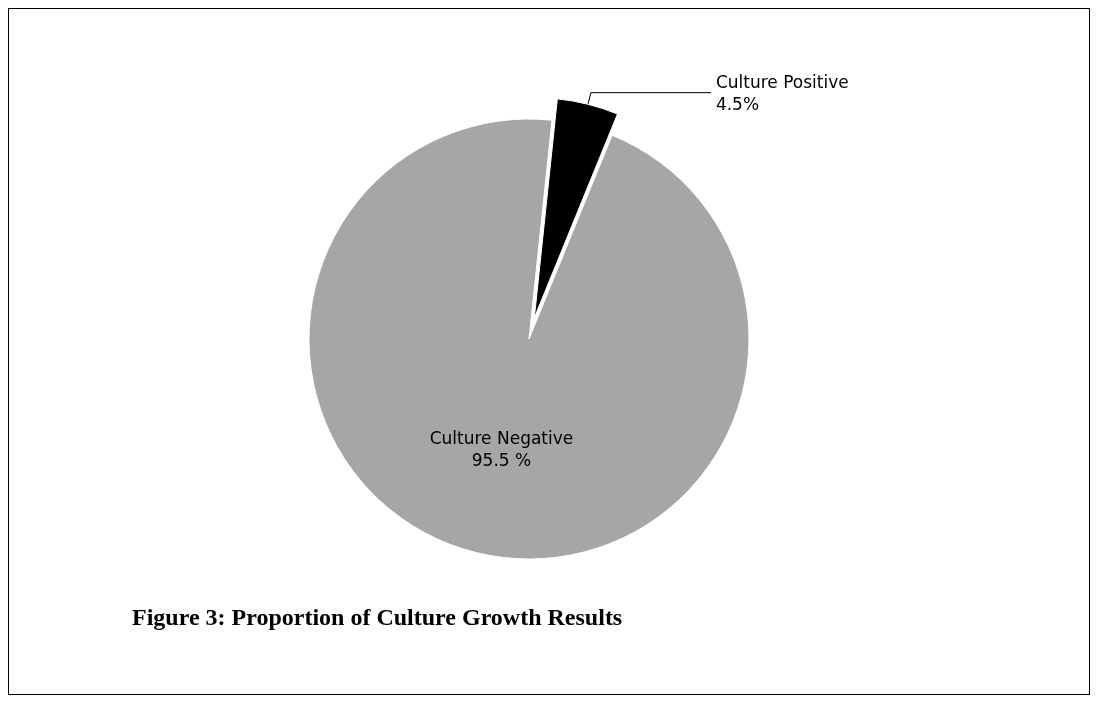 The image size is (1097, 702). I want to click on slice-label: Culture Negative, so click(501, 437).